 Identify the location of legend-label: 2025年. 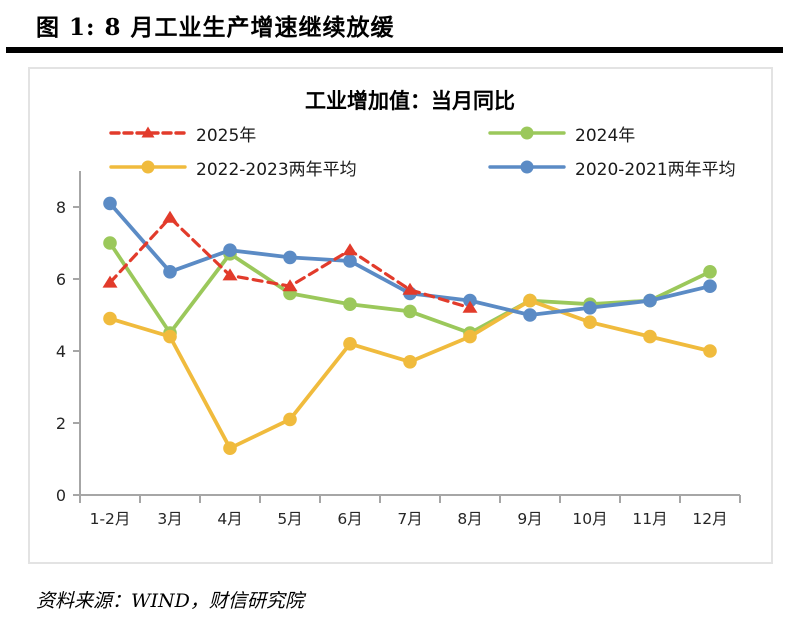
(226, 135).